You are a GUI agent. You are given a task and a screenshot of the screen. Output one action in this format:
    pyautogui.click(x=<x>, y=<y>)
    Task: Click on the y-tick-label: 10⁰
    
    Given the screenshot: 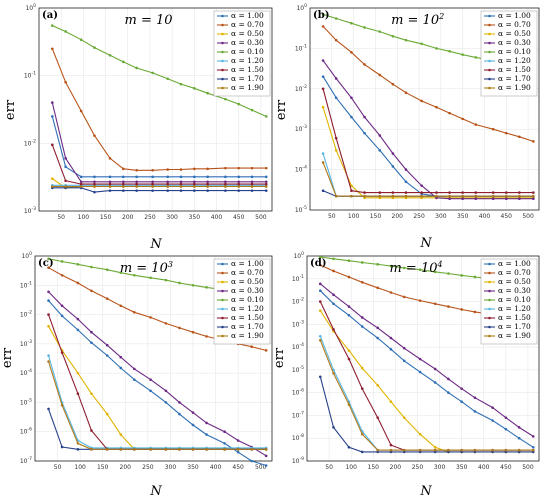 What is the action you would take?
    pyautogui.click(x=26, y=255)
    